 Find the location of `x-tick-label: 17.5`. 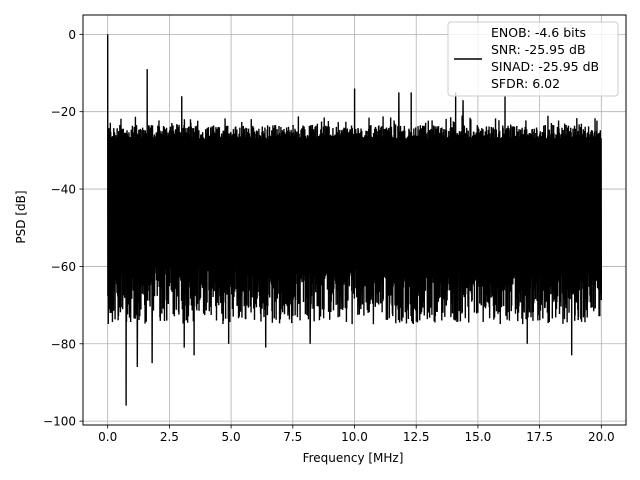

x-tick-label: 17.5 is located at coordinates (539, 437).